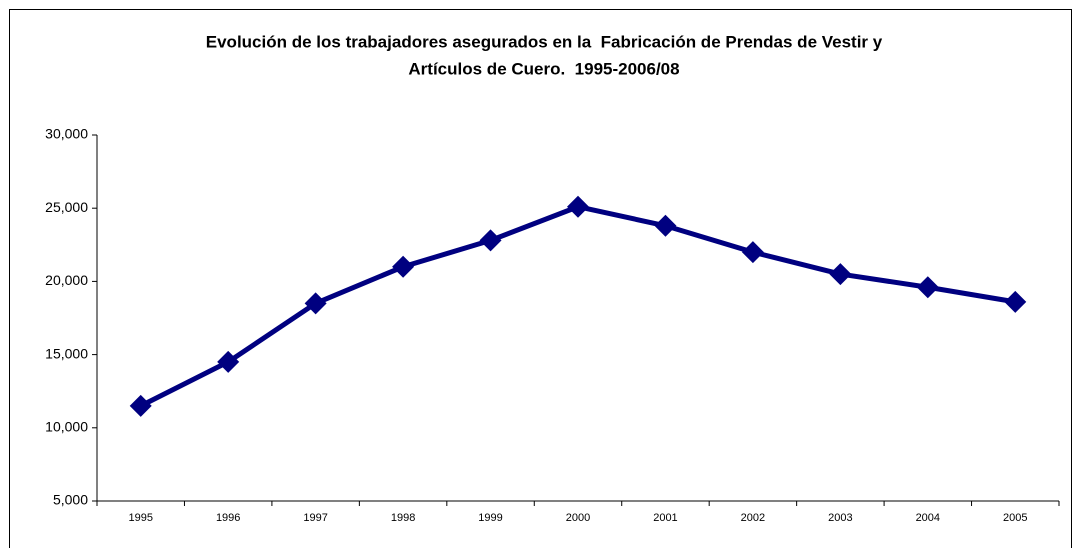 The width and height of the screenshot is (1081, 548). Describe the element at coordinates (70, 500) in the screenshot. I see `y-tick-label: 5,000` at that location.